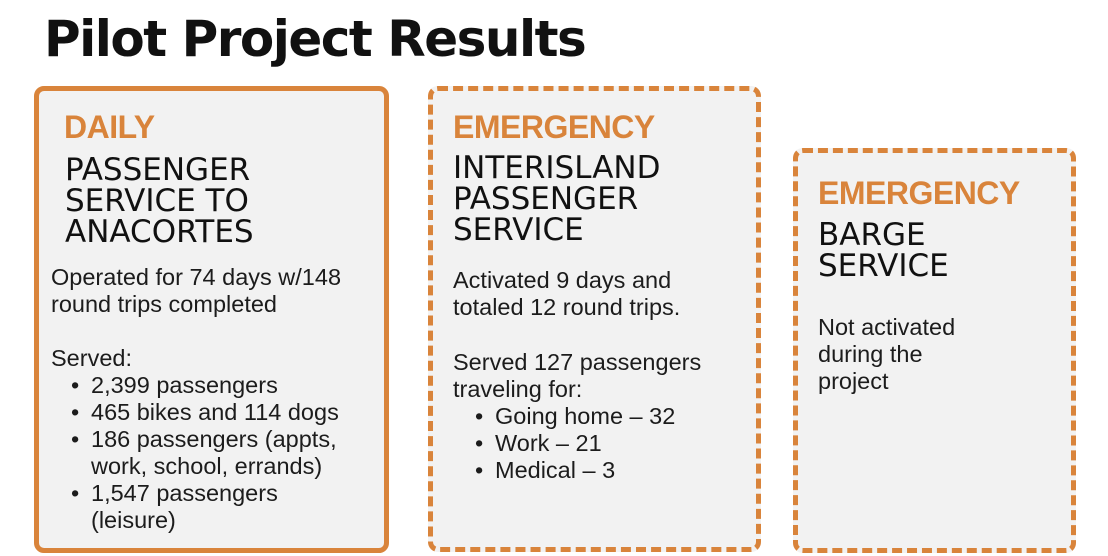 The image size is (1108, 556). I want to click on list-item: 2,399 passengers, so click(205, 385).